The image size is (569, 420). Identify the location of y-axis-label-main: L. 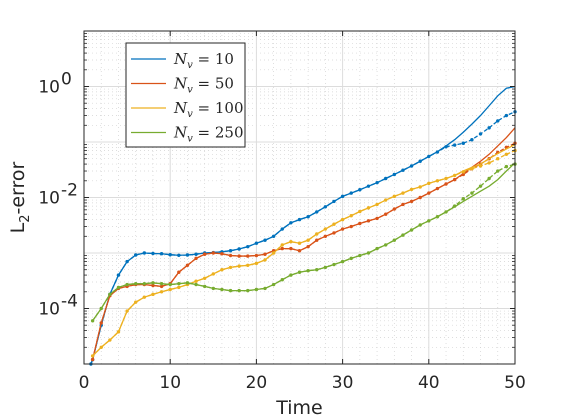
(18, 227).